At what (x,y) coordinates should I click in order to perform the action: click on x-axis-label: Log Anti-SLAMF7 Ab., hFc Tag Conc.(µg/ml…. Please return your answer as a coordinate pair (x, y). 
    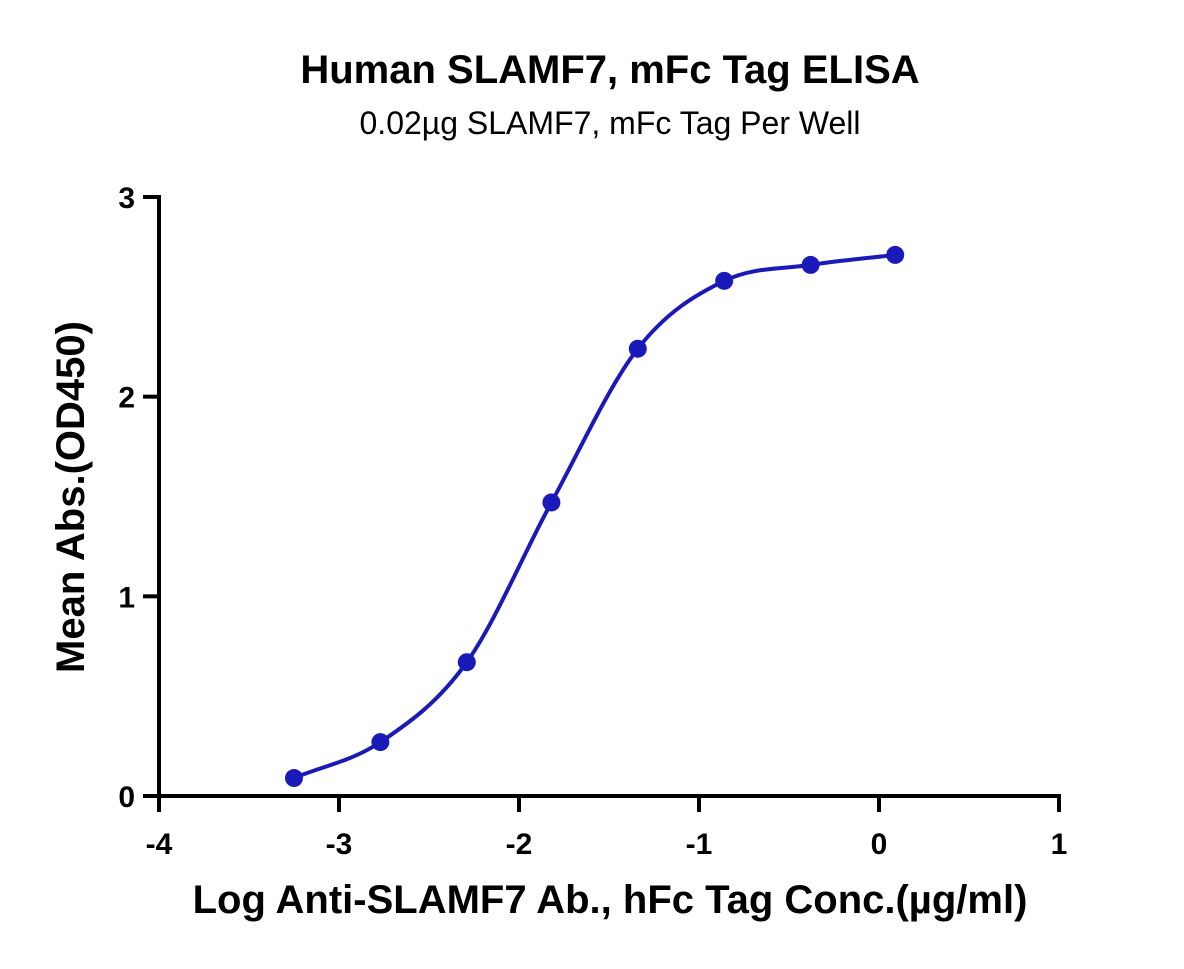
    Looking at the image, I should click on (610, 900).